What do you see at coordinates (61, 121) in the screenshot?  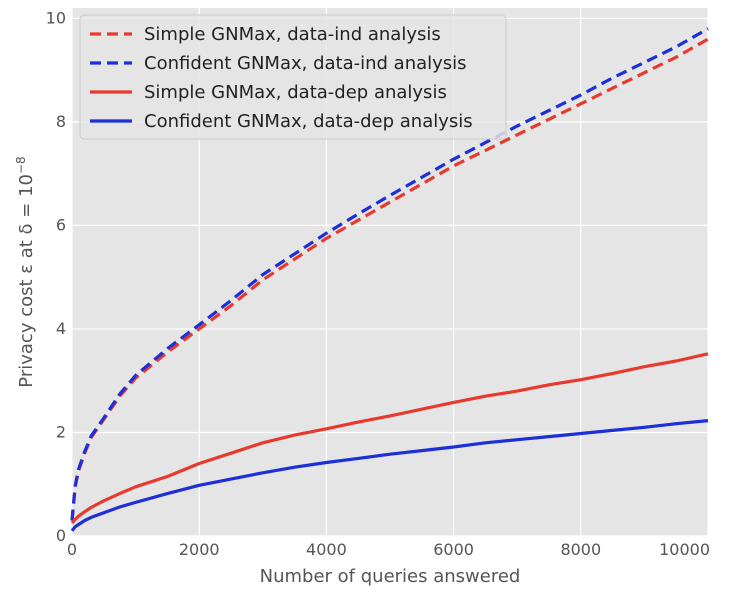 I see `y-tick-label: 8` at bounding box center [61, 121].